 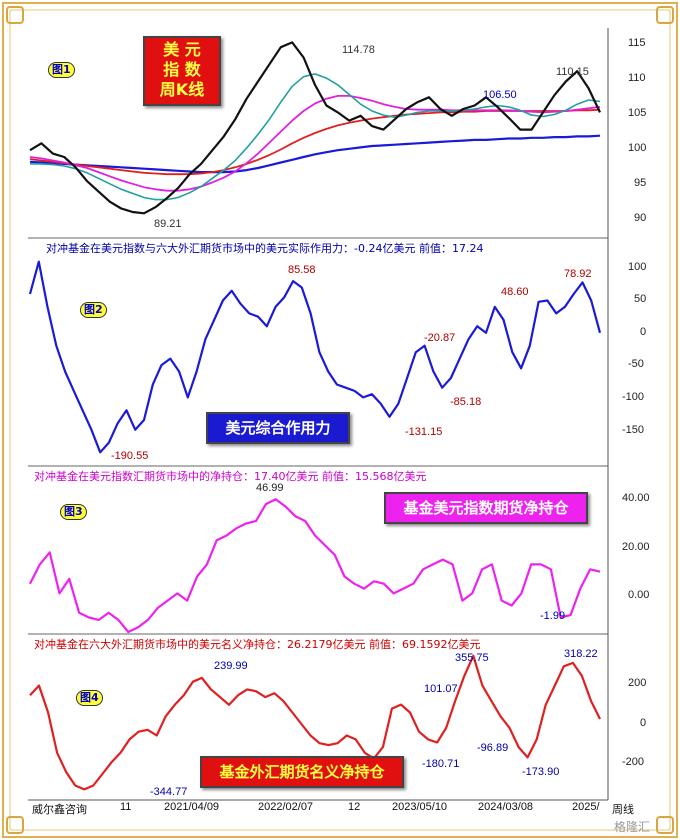 I want to click on xtick-1: 2021/04/09, so click(x=192, y=807).